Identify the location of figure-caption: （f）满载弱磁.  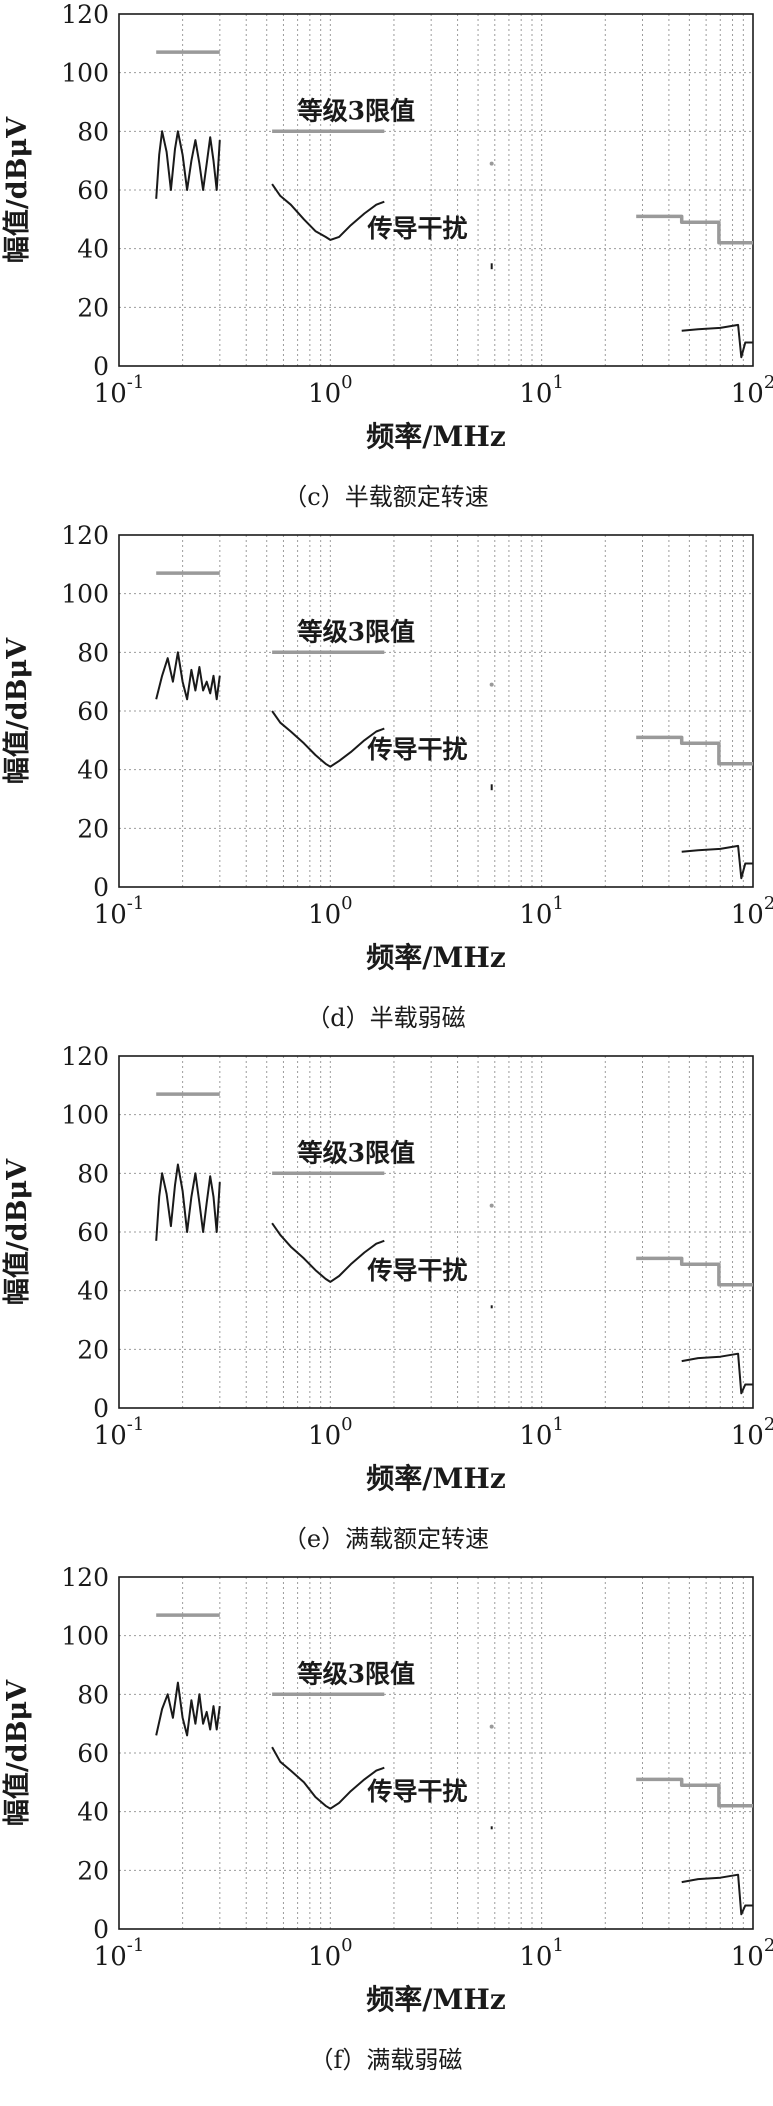
(386, 2060).